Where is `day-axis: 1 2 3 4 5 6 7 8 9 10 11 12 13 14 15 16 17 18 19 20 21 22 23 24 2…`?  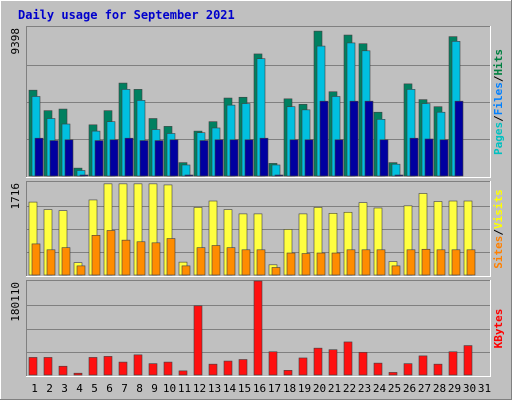 day-axis: 1 2 3 4 5 6 7 8 9 10 11 12 13 14 15 16 17 18 19 20 21 22 23 24 2… is located at coordinates (261, 388).